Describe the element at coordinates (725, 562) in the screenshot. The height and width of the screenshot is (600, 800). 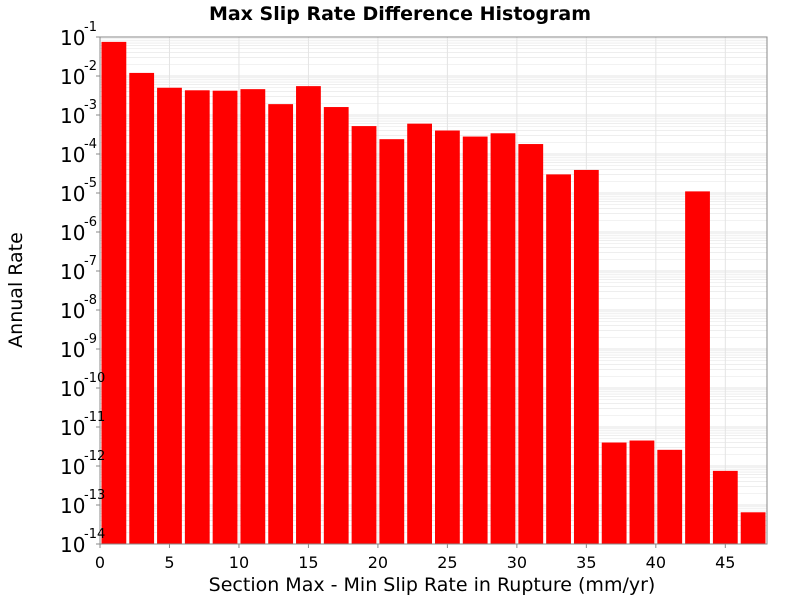
I see `x-tick-label: 45` at that location.